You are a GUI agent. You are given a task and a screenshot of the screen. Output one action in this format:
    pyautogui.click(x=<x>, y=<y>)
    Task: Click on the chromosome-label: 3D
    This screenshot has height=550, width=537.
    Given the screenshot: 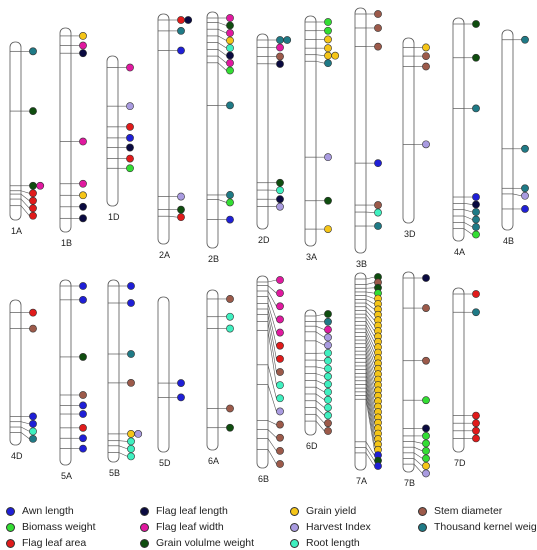 What is the action you would take?
    pyautogui.click(x=410, y=234)
    